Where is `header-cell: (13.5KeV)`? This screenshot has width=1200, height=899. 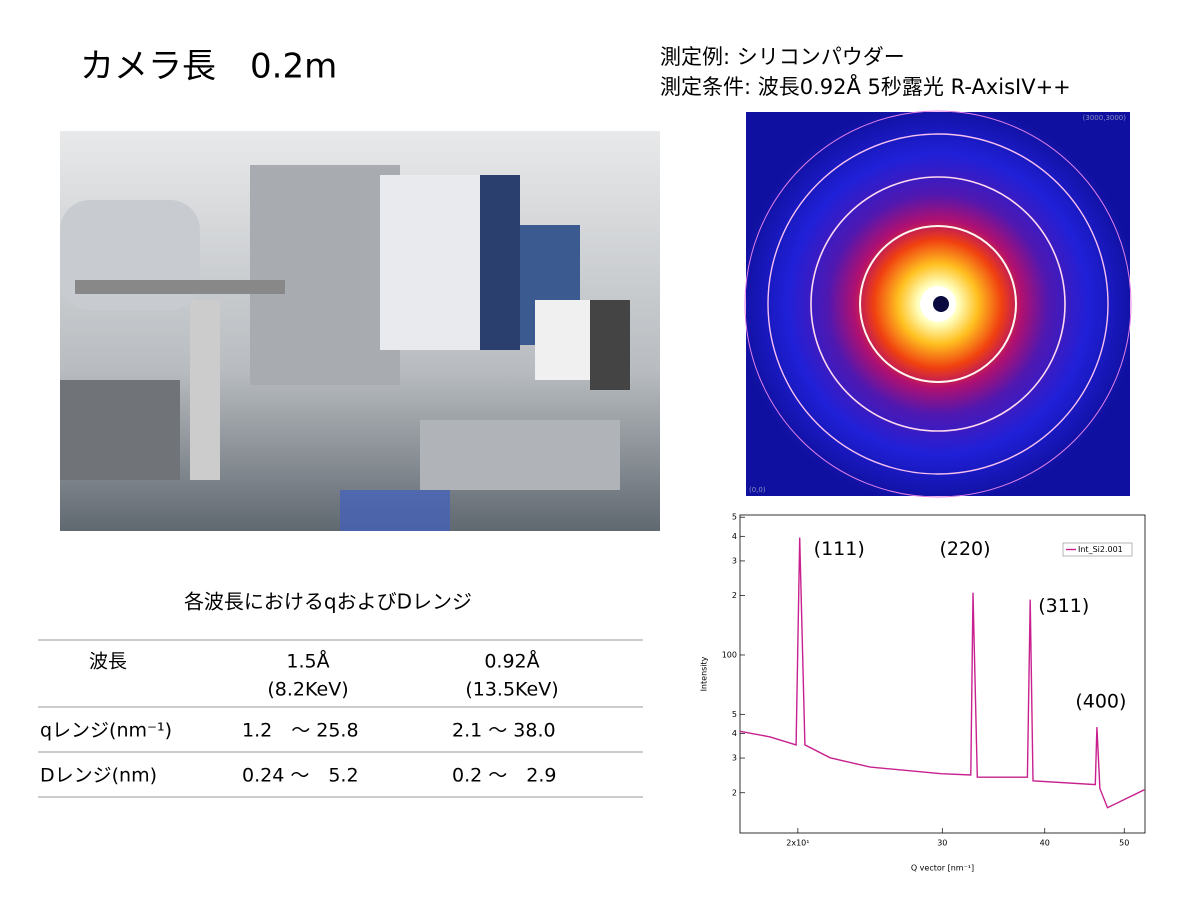 header-cell: (13.5KeV) is located at coordinates (511, 690).